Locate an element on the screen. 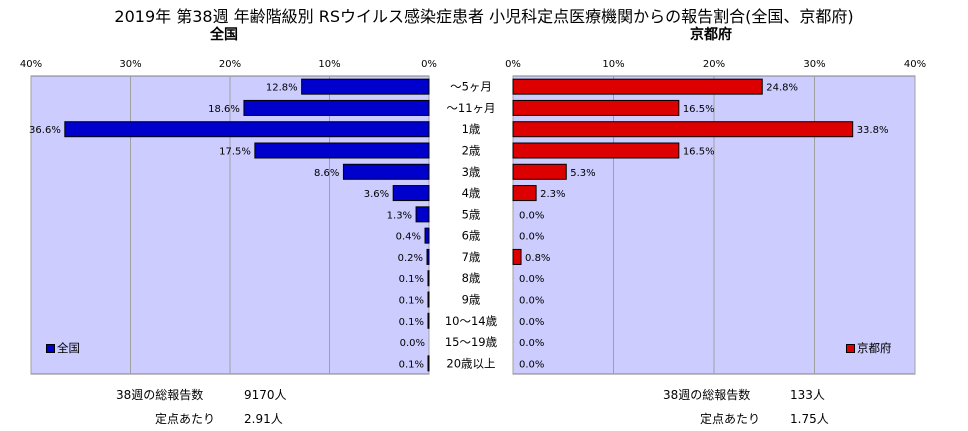 The image size is (968, 431). national-legend: 全国 is located at coordinates (63, 348).